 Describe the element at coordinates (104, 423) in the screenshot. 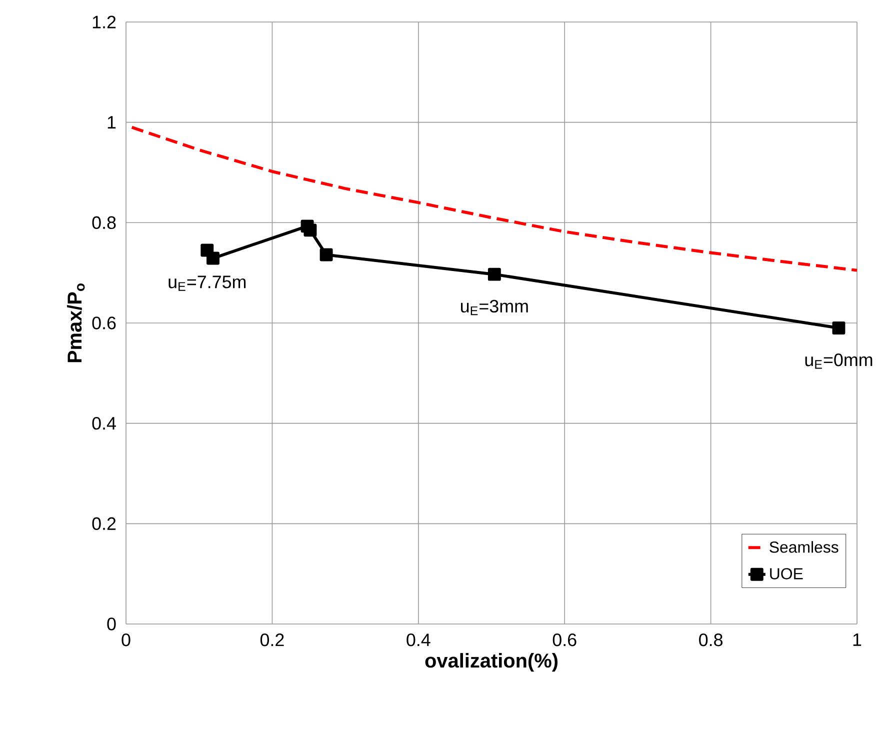

I see `y-tick-label: 0.4` at that location.